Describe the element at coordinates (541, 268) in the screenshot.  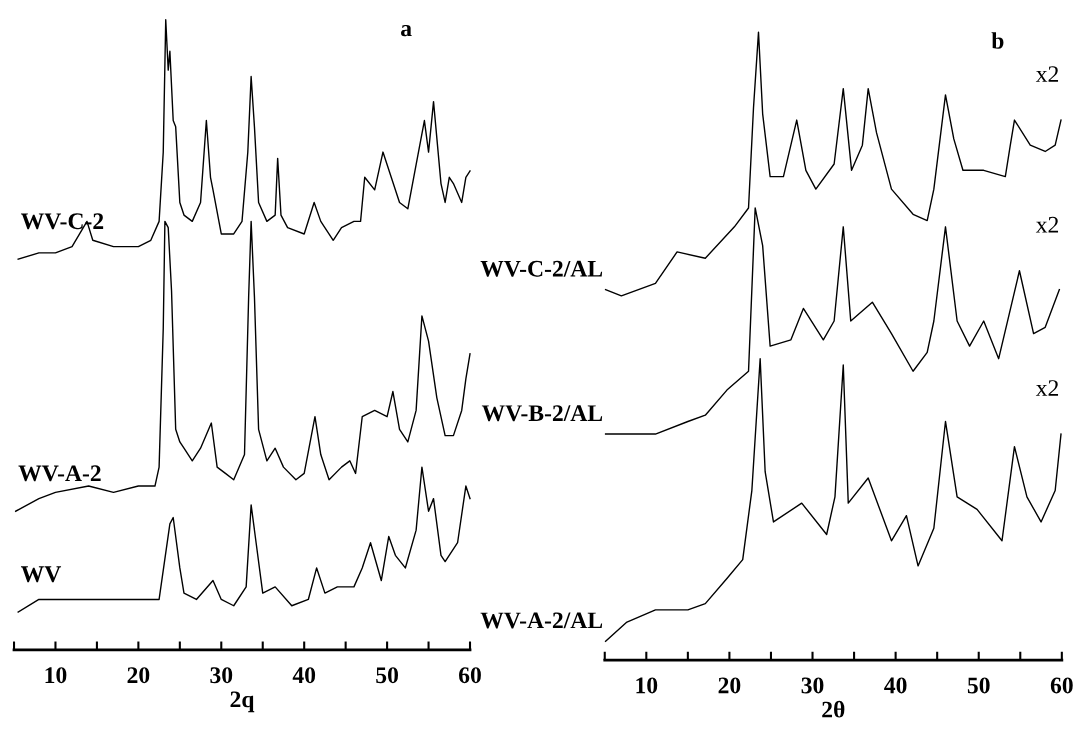
I see `series-label: WV-C-2/AL` at that location.